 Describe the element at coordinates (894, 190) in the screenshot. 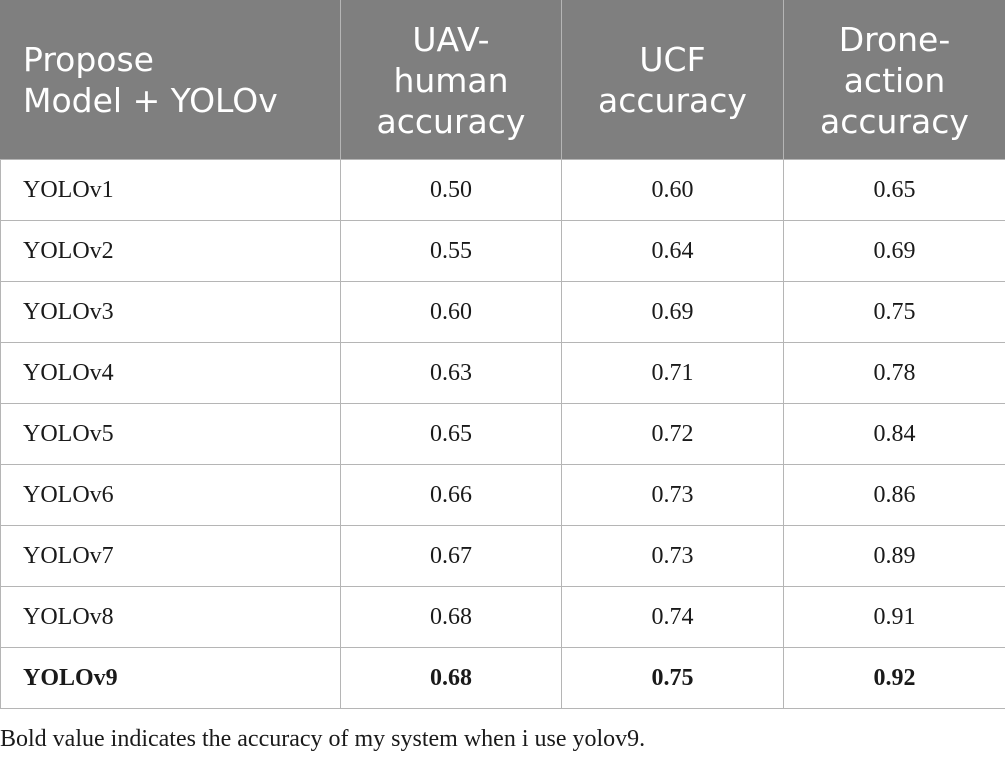

I see `cell-drone-action: 0.65` at that location.